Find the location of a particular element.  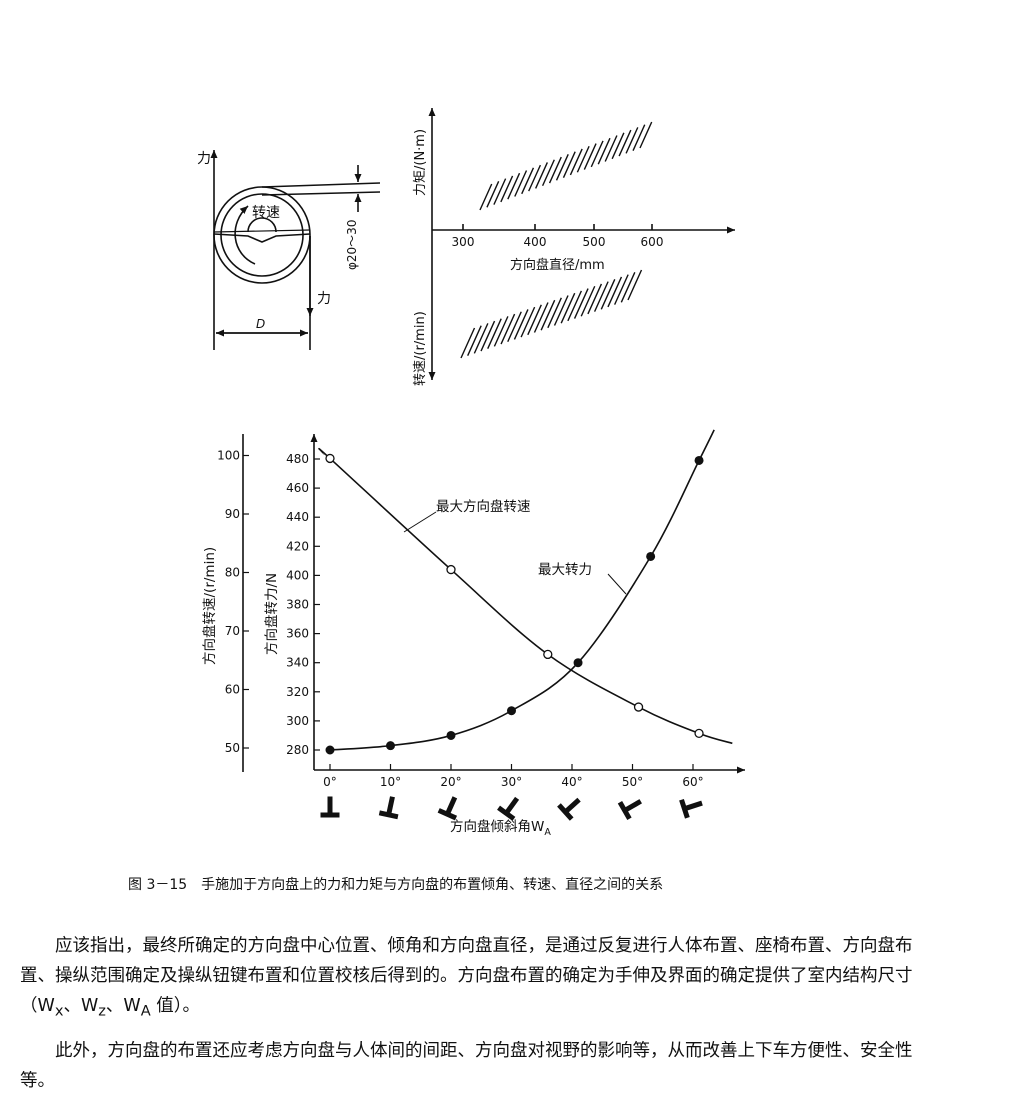

speed-series-leader is located at coordinates (420, 522).